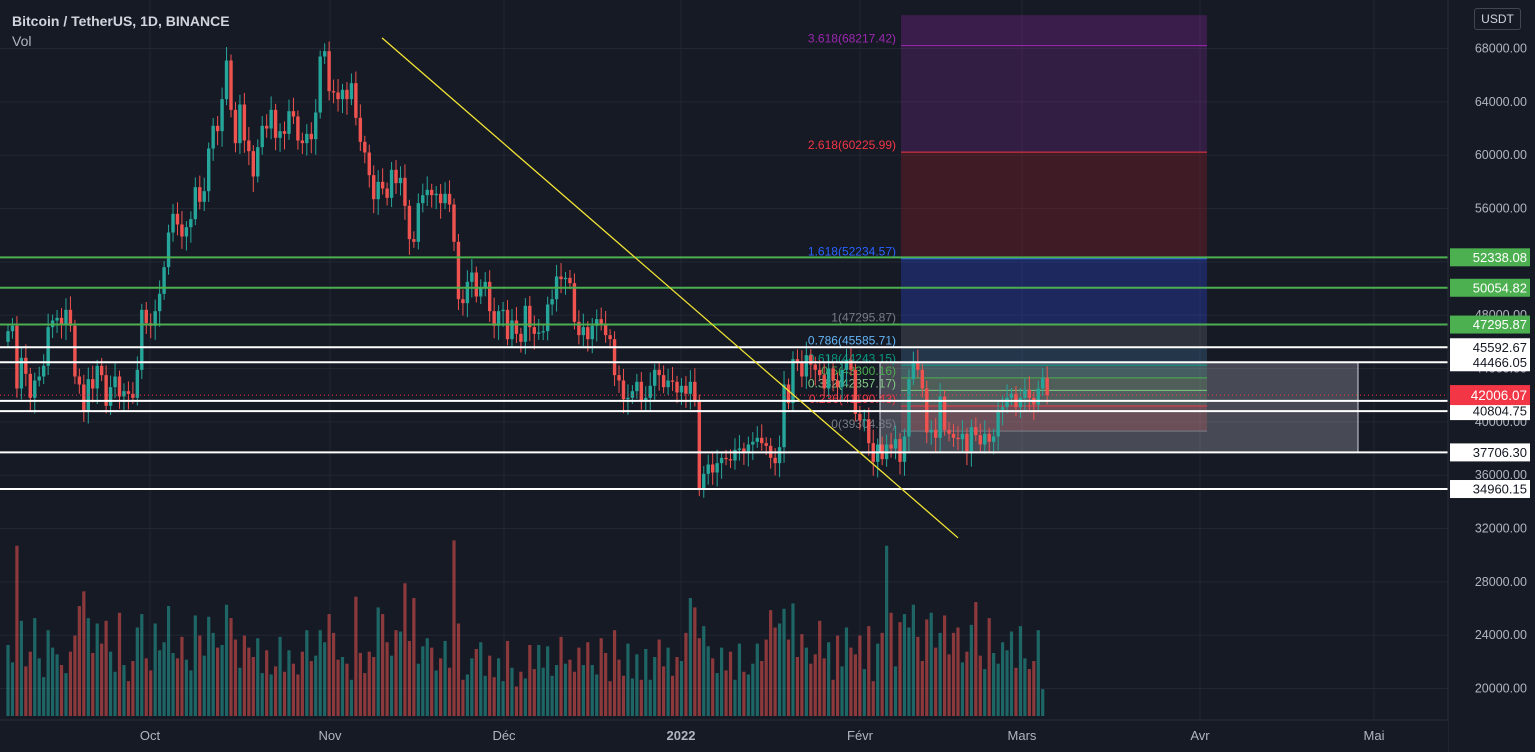  Describe the element at coordinates (22, 41) in the screenshot. I see `volume-label: Vol` at that location.